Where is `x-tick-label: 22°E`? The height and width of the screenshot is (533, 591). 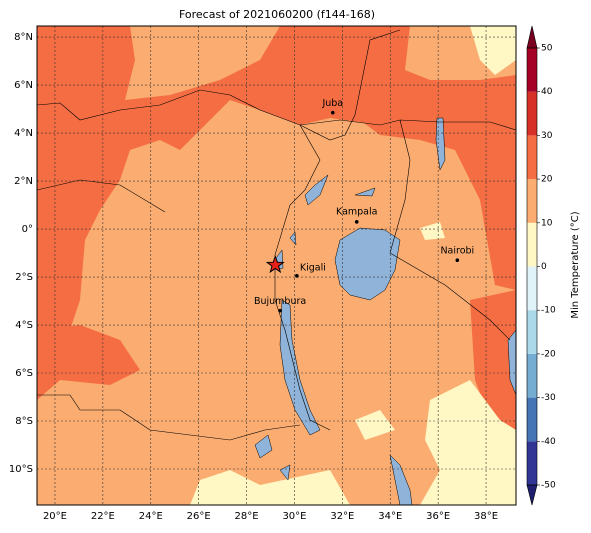 x-tick-label: 22°E is located at coordinates (103, 516).